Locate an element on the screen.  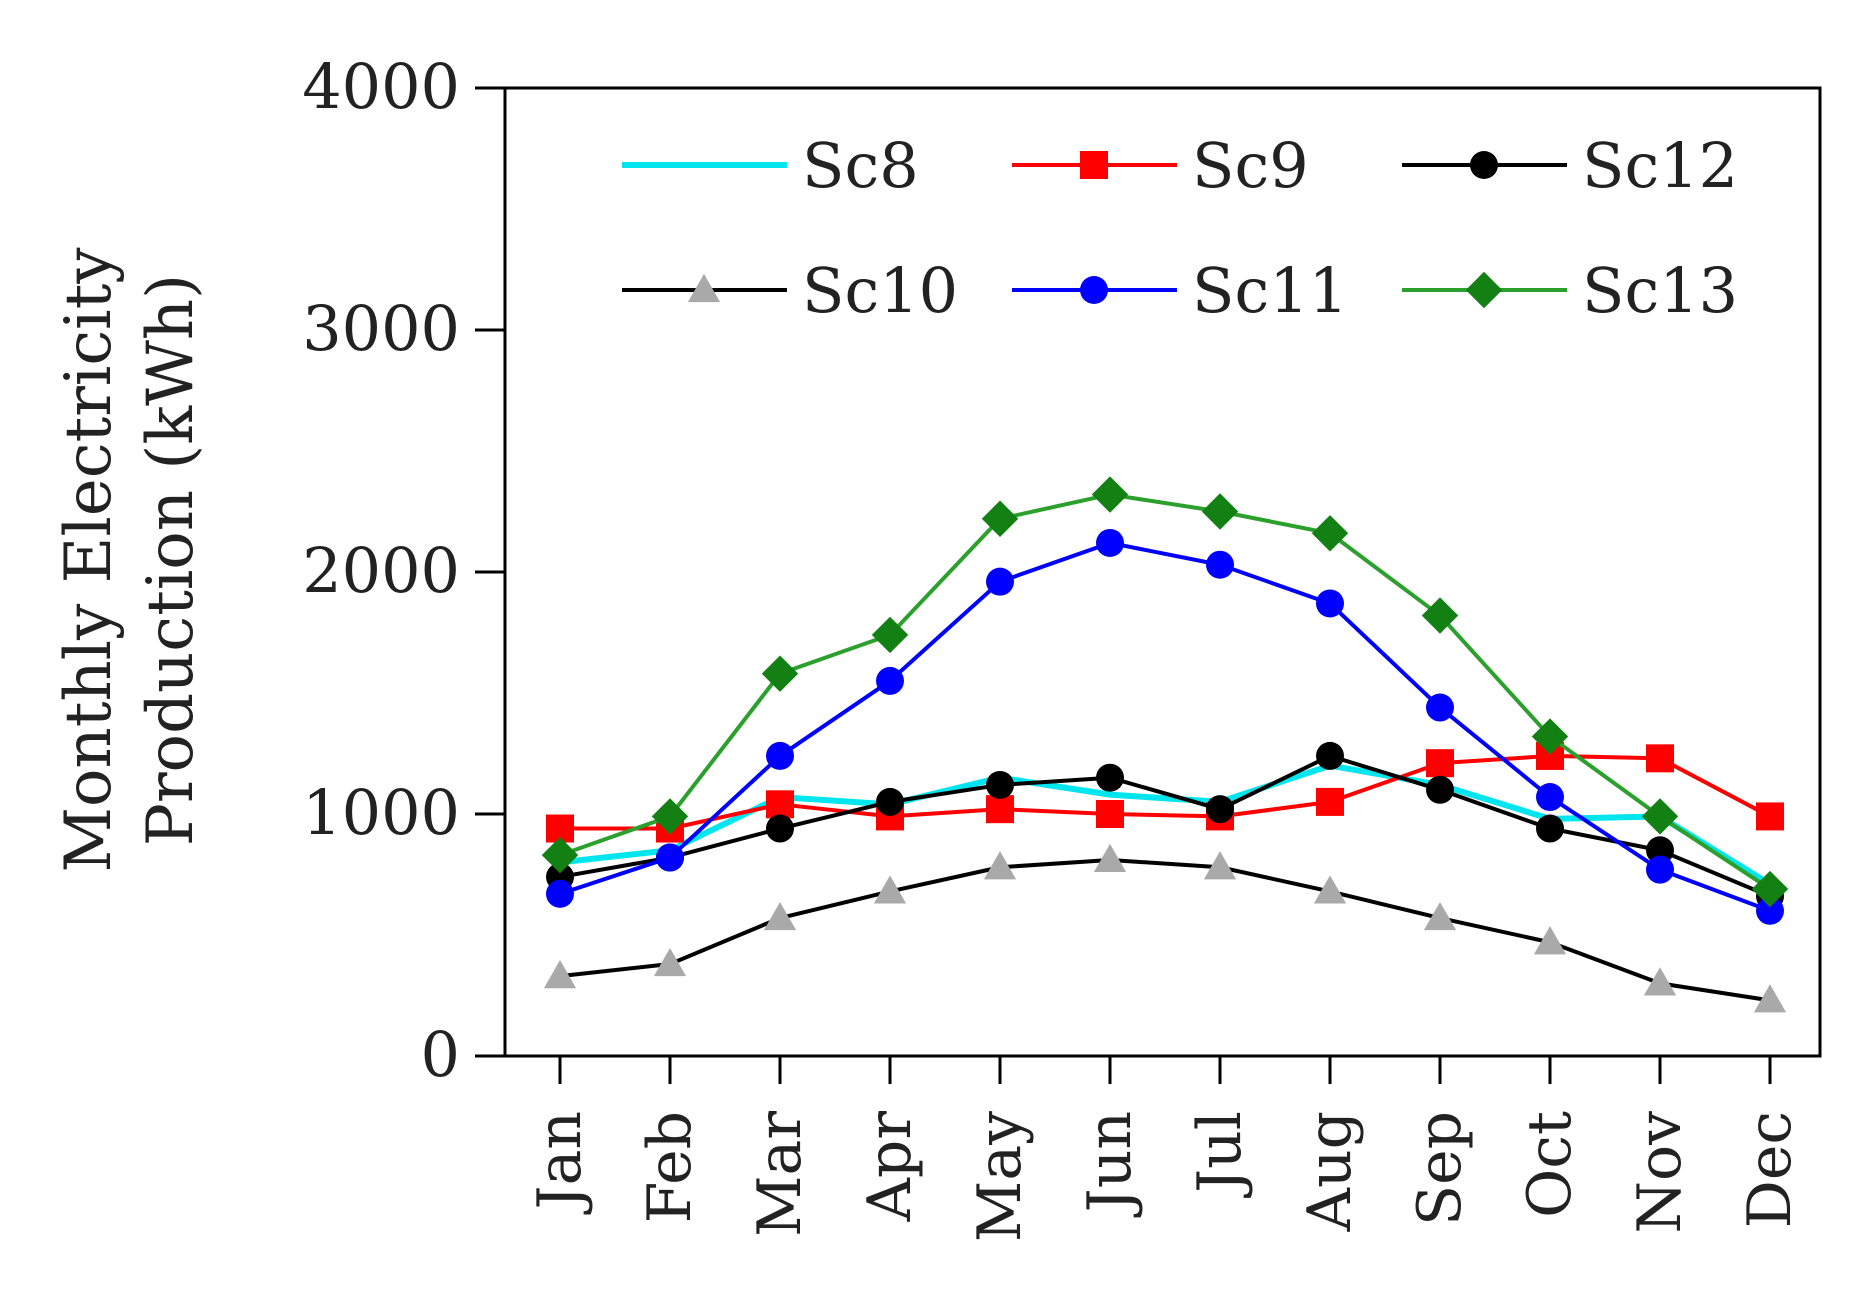
y-tick-label: 4000 is located at coordinates (381, 86).